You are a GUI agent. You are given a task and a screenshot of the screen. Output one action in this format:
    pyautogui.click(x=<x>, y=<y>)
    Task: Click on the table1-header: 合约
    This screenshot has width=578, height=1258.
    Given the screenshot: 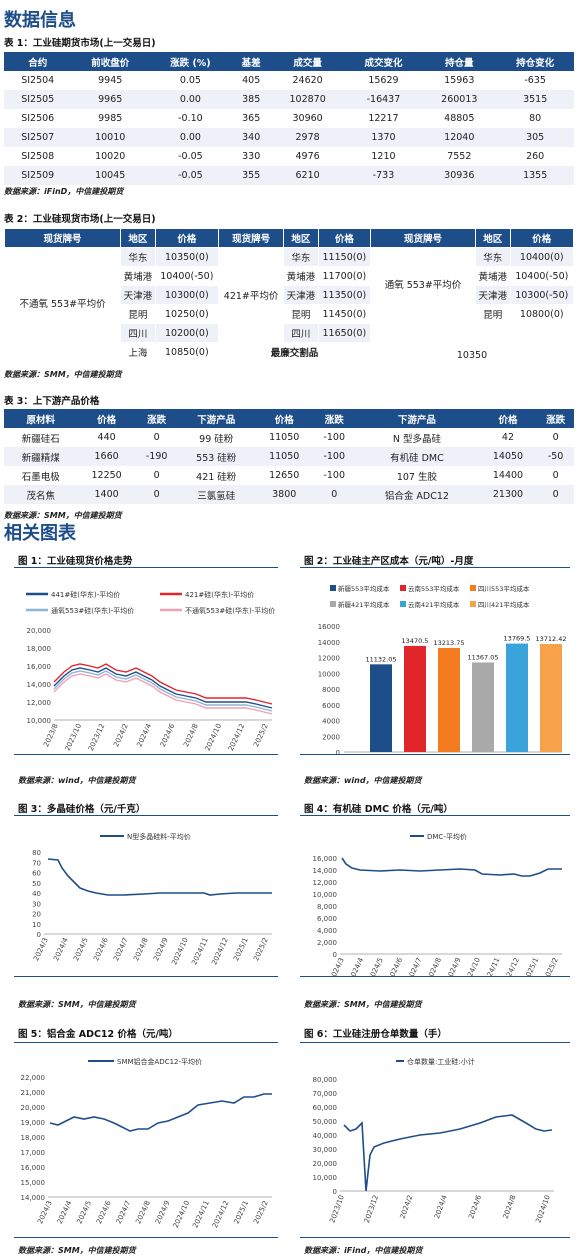 What is the action you would take?
    pyautogui.click(x=38, y=61)
    